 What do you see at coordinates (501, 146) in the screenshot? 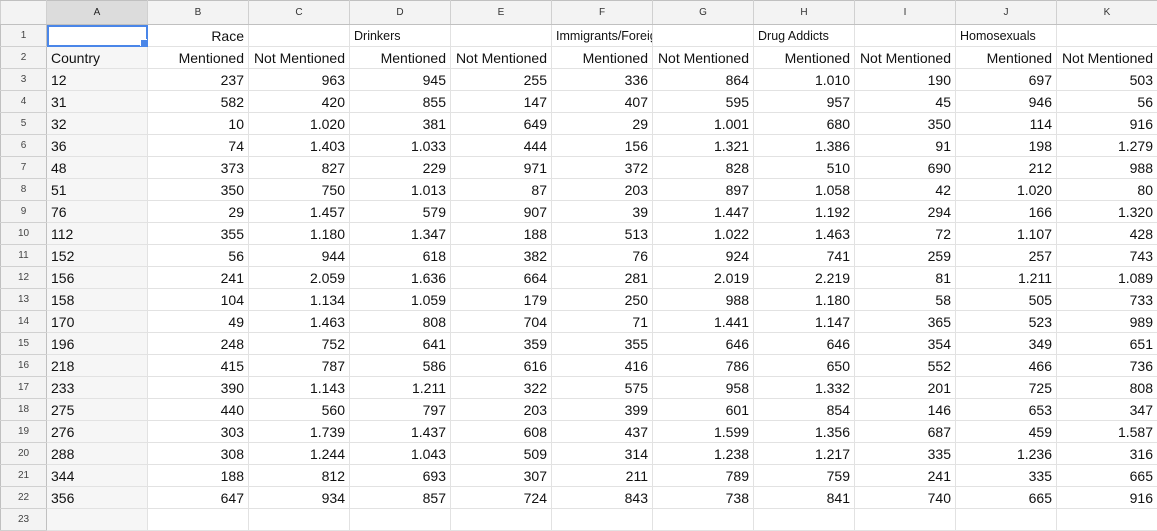
I see `cell-e6: 444` at bounding box center [501, 146].